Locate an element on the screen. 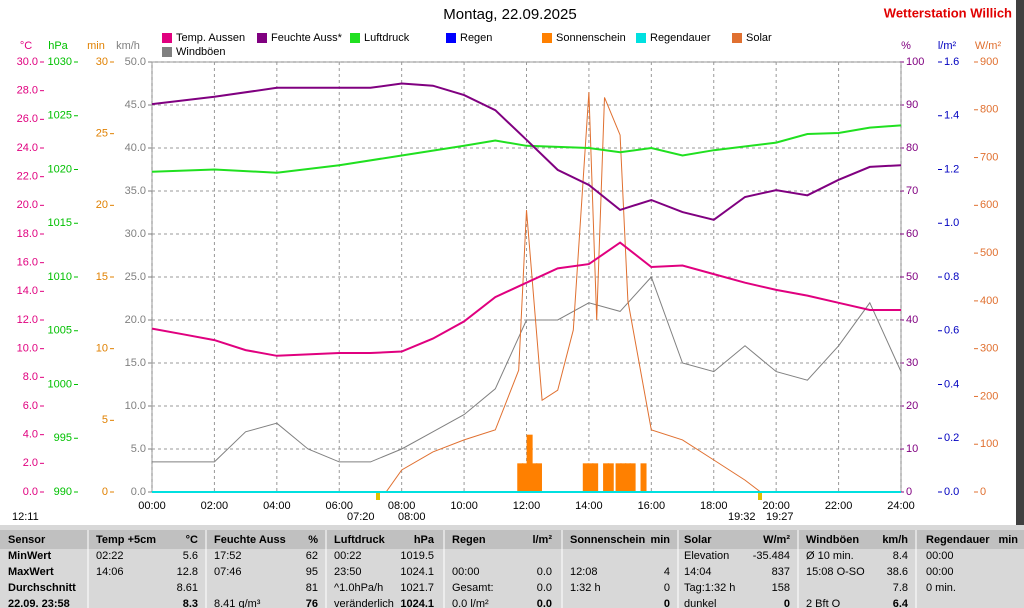 The image size is (1024, 608). y-tick-label: 26.0 is located at coordinates (27, 119).